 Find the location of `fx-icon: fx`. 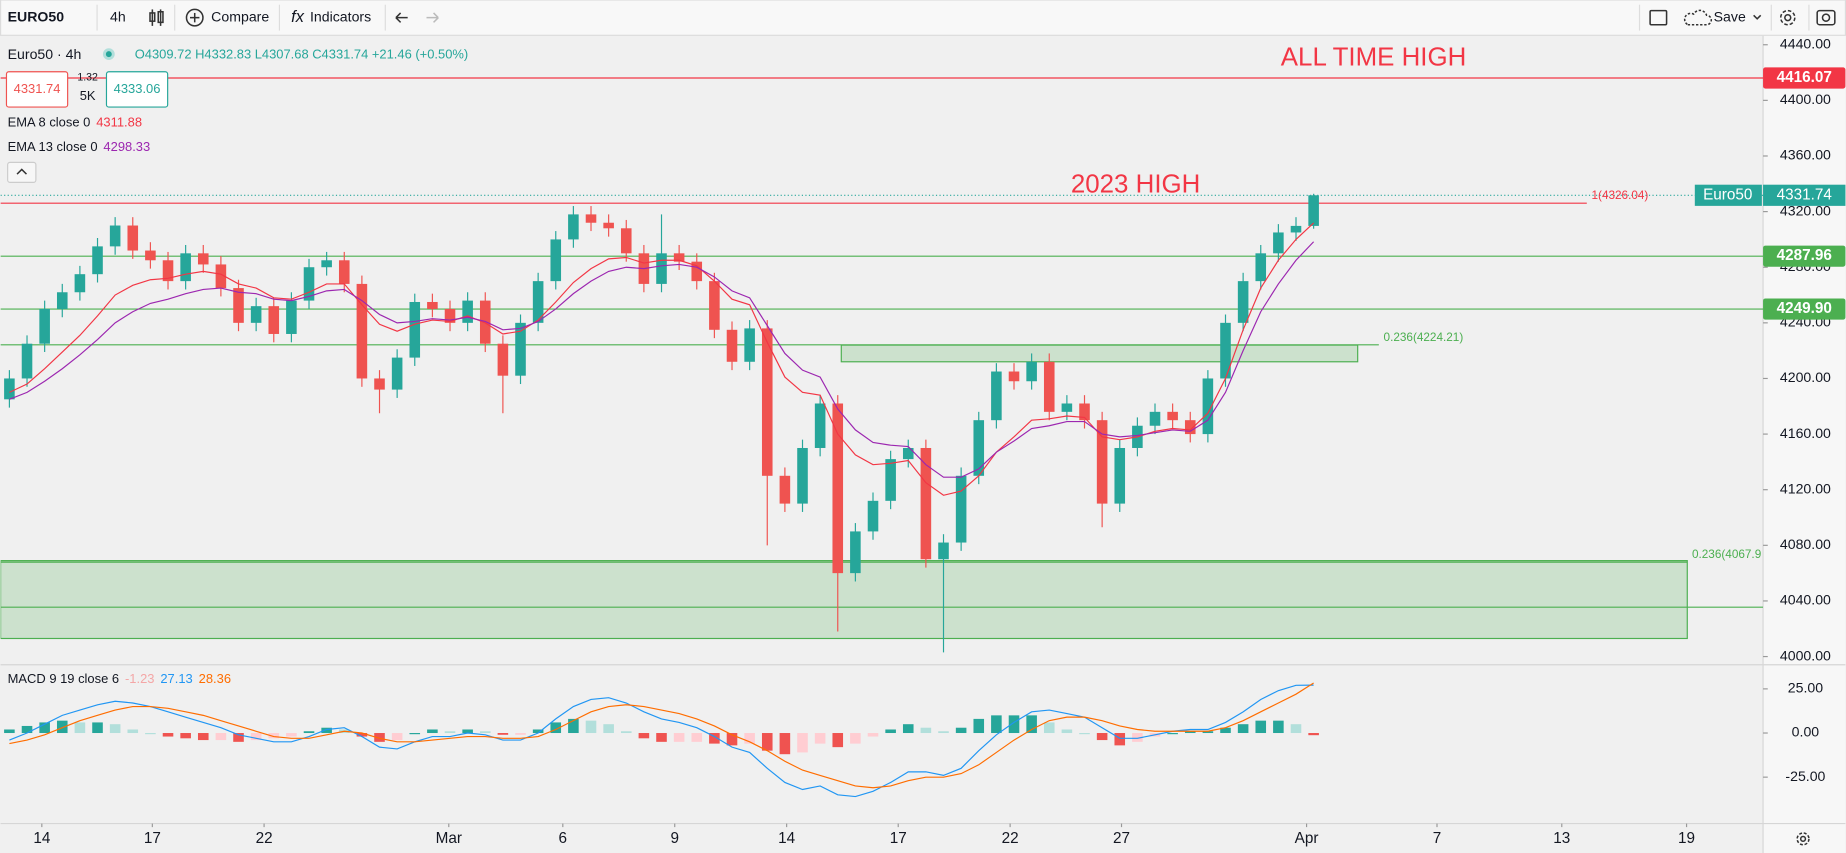

fx-icon: fx is located at coordinates (298, 17).